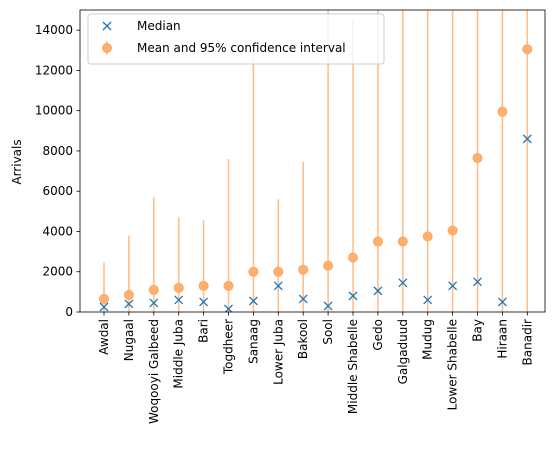  What do you see at coordinates (107, 48) in the screenshot?
I see `legend-mean-marker` at bounding box center [107, 48].